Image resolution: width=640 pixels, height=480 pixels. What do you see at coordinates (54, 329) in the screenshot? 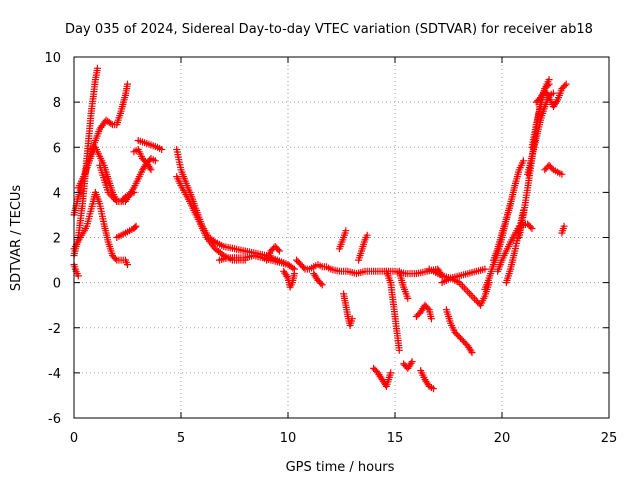
I see `y-tick-label: -2` at bounding box center [54, 329].